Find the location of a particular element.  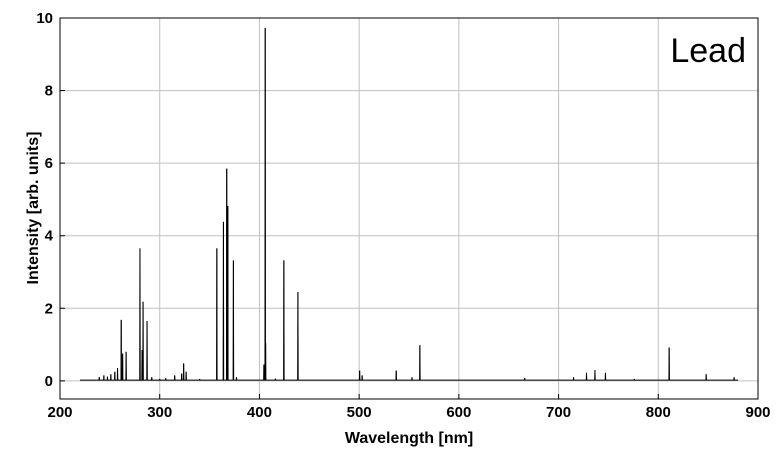

x-tick-label: 900 is located at coordinates (757, 412).